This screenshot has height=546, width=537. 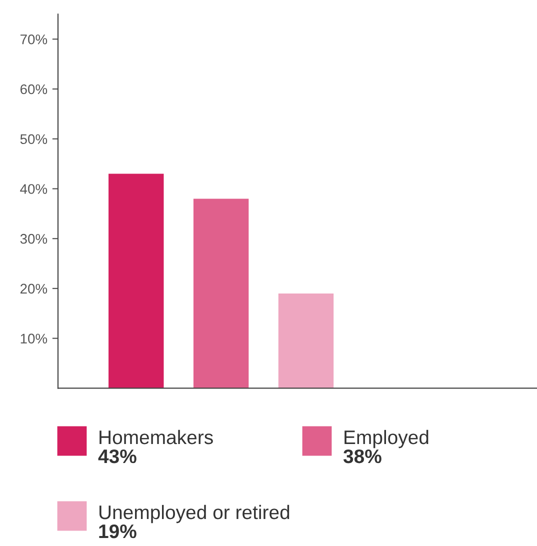 What do you see at coordinates (34, 39) in the screenshot?
I see `y-tick-label: 70%` at bounding box center [34, 39].